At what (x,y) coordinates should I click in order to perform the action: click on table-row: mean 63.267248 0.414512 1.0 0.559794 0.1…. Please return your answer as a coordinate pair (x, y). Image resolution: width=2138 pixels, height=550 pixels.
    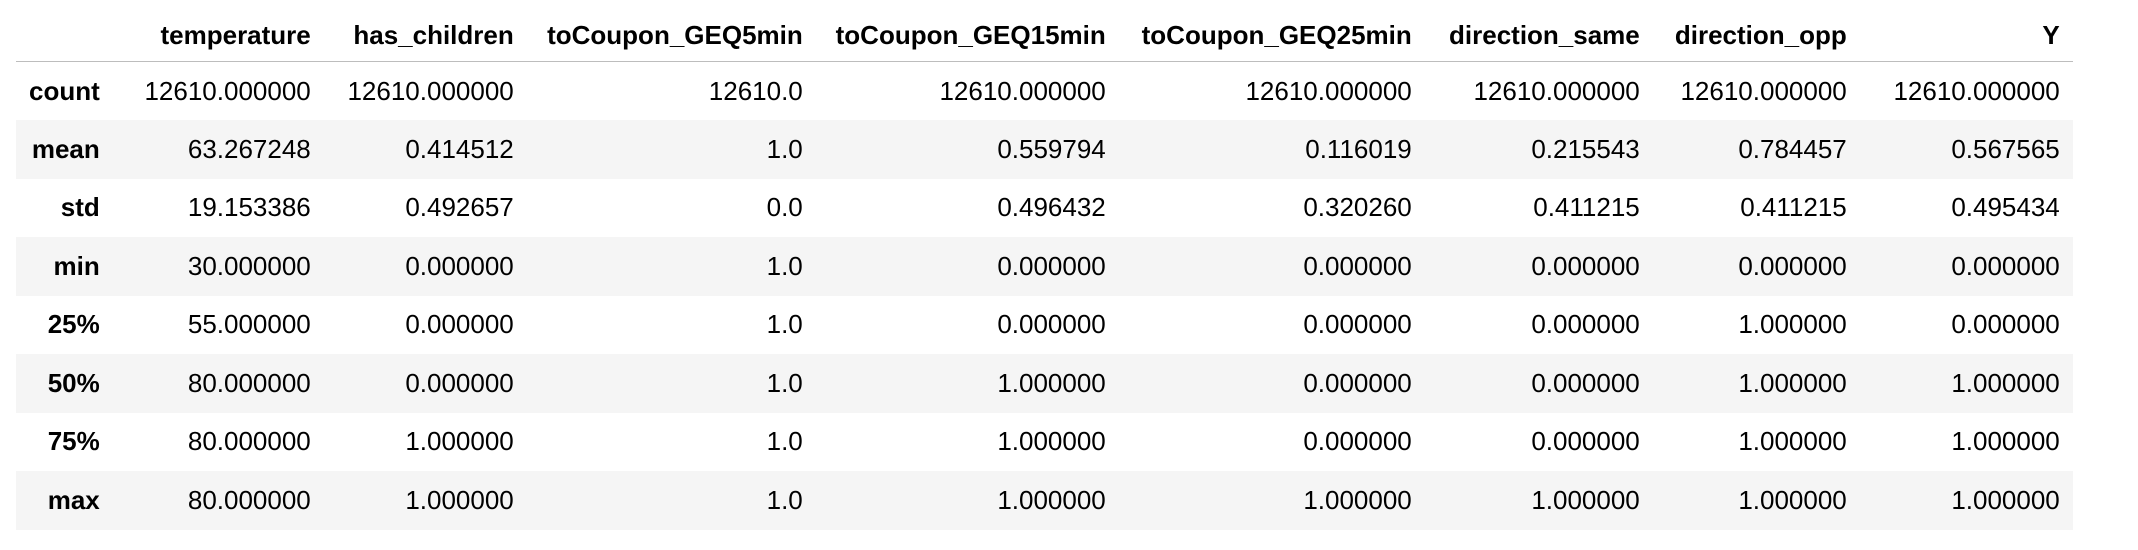
    Looking at the image, I should click on (1044, 149).